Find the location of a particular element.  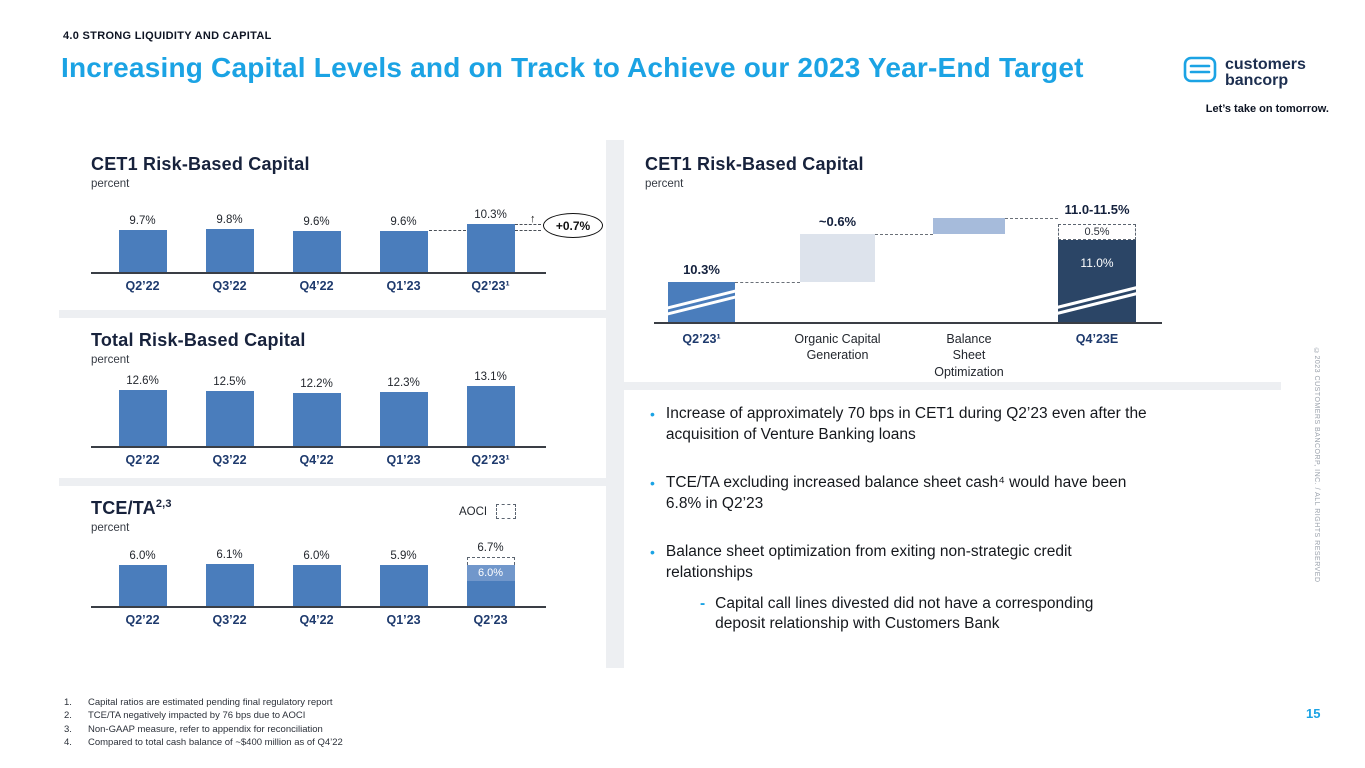

aoci-legend-swatch is located at coordinates (506, 511).